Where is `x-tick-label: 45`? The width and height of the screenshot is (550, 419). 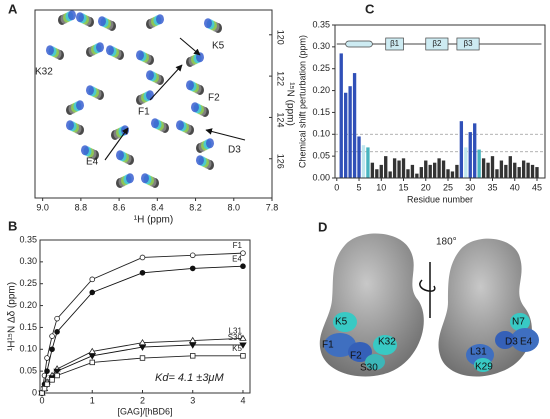 x-tick-label: 45 is located at coordinates (537, 187).